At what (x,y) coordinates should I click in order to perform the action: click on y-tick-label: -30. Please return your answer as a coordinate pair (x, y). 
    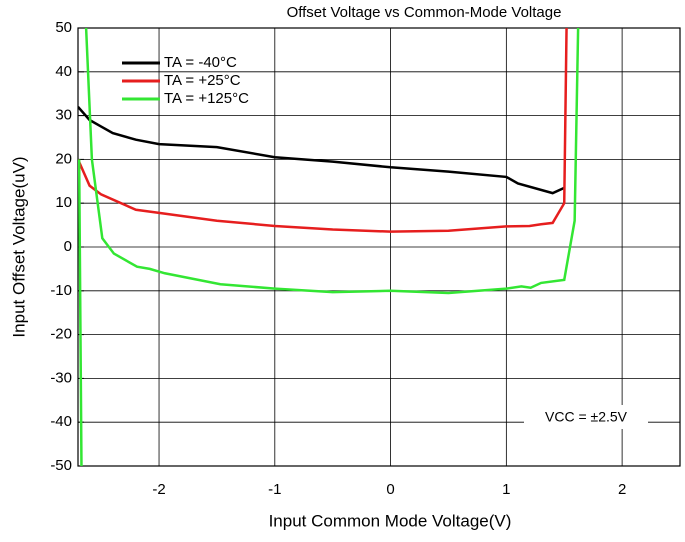
    Looking at the image, I should click on (61, 377).